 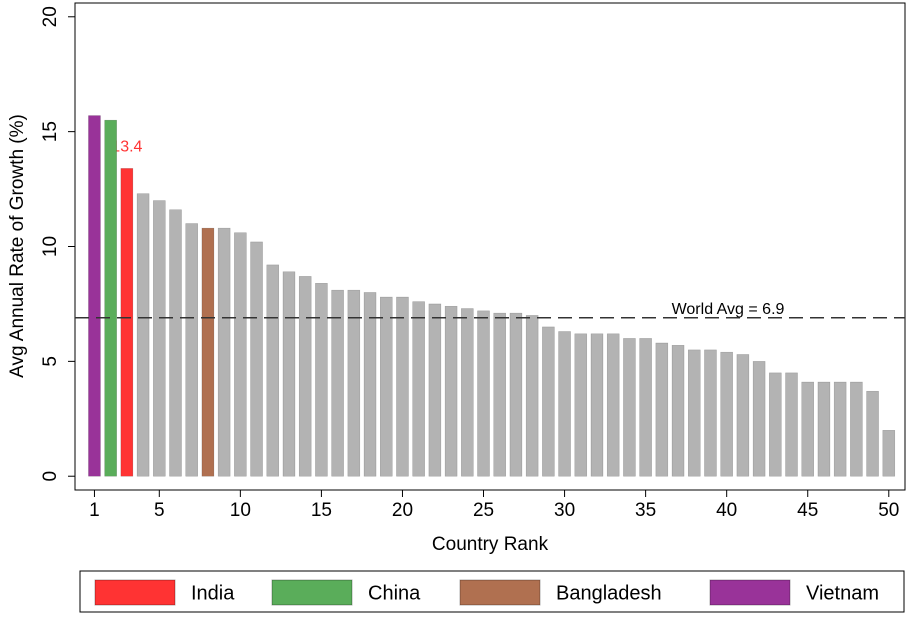 I want to click on legend-label: China, so click(x=394, y=593).